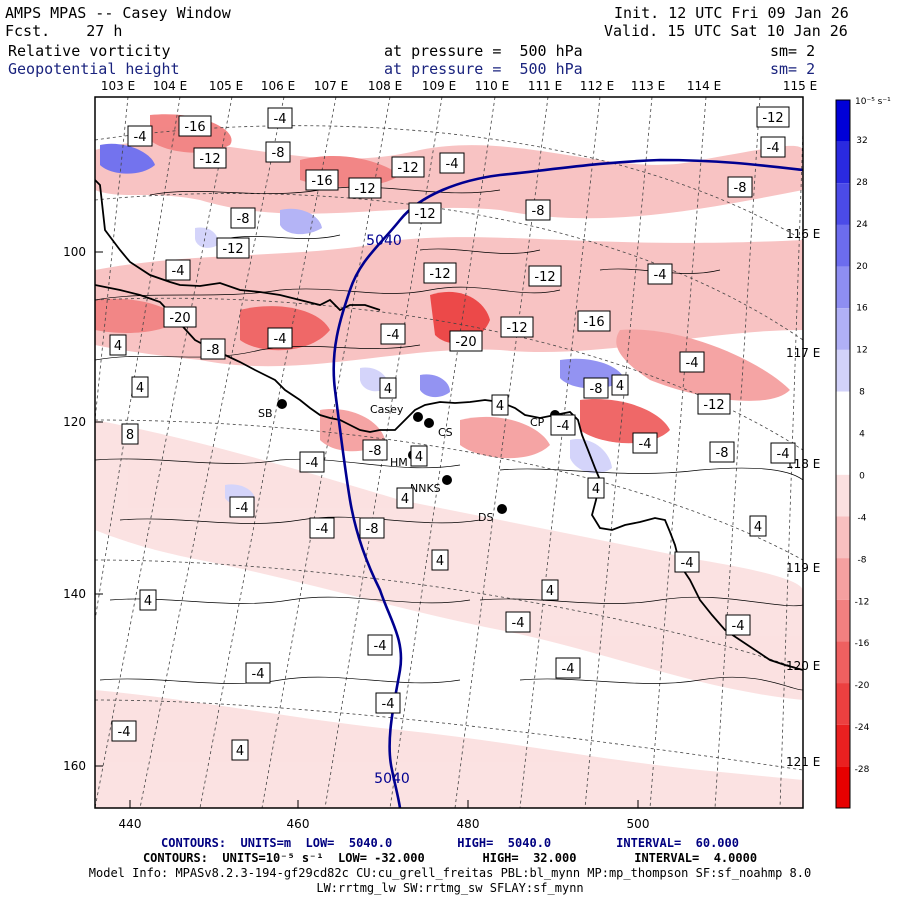  What do you see at coordinates (648, 86) in the screenshot?
I see `lon-label-top: 113 E` at bounding box center [648, 86].